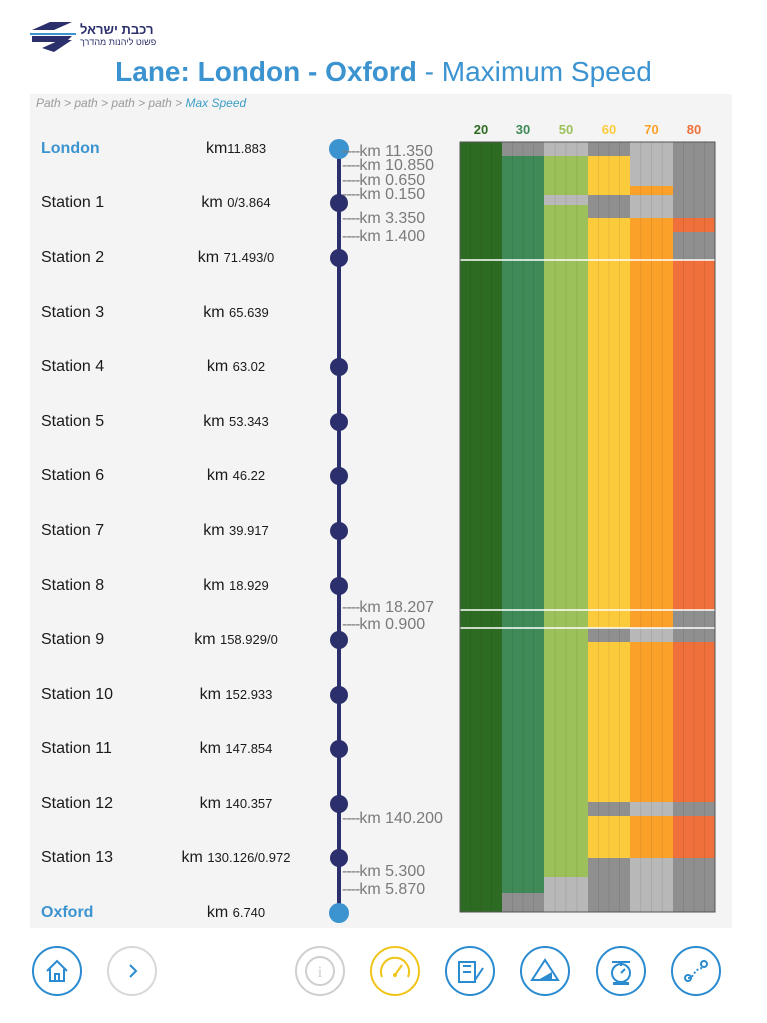  What do you see at coordinates (236, 148) in the screenshot?
I see `station-km: km11.883` at bounding box center [236, 148].